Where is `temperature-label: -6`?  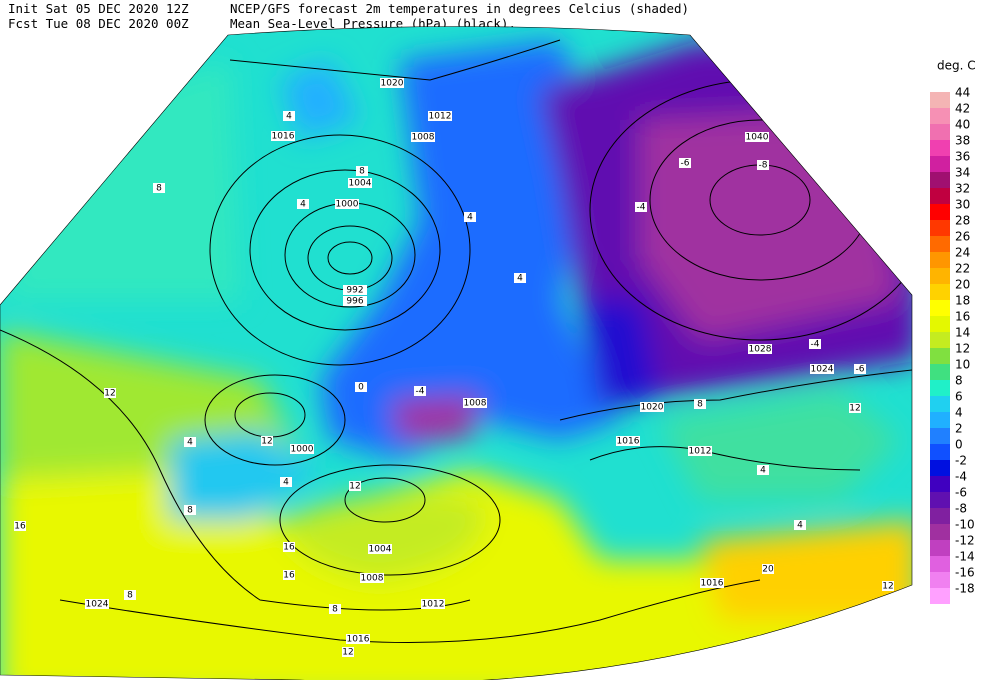 temperature-label: -6 is located at coordinates (860, 370).